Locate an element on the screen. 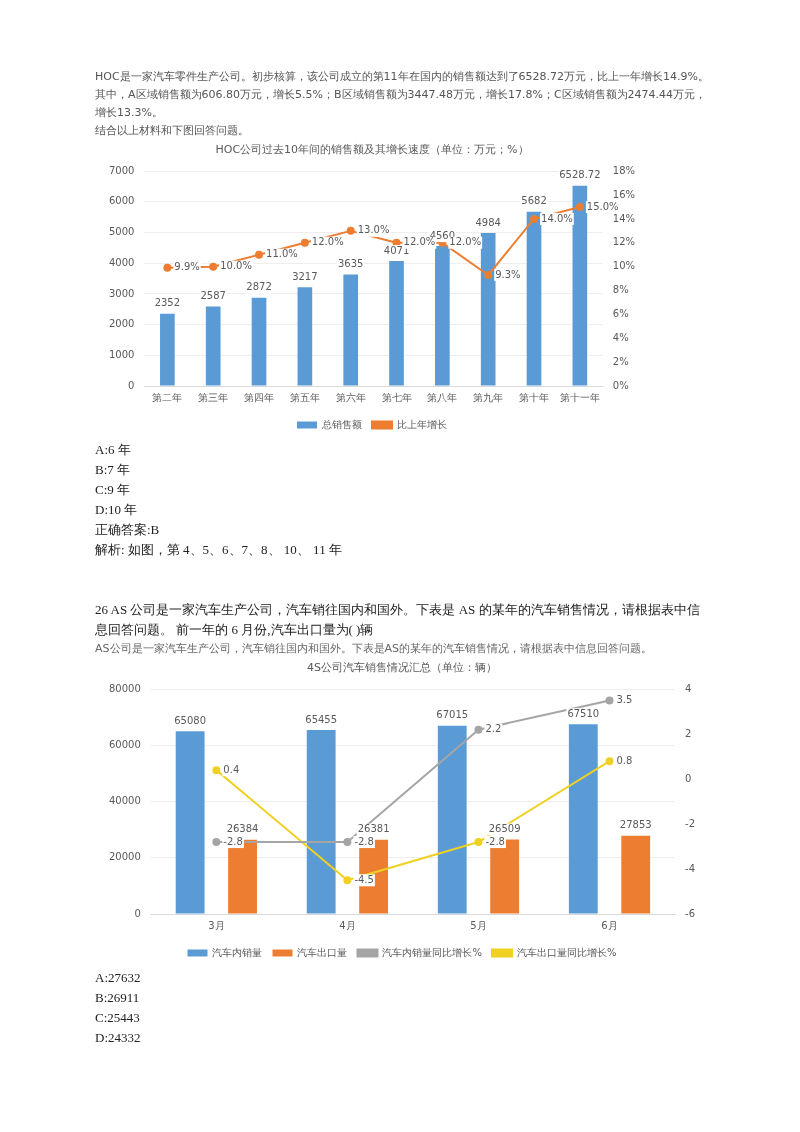 The height and width of the screenshot is (1132, 800). data-label: 11.0% is located at coordinates (282, 254).